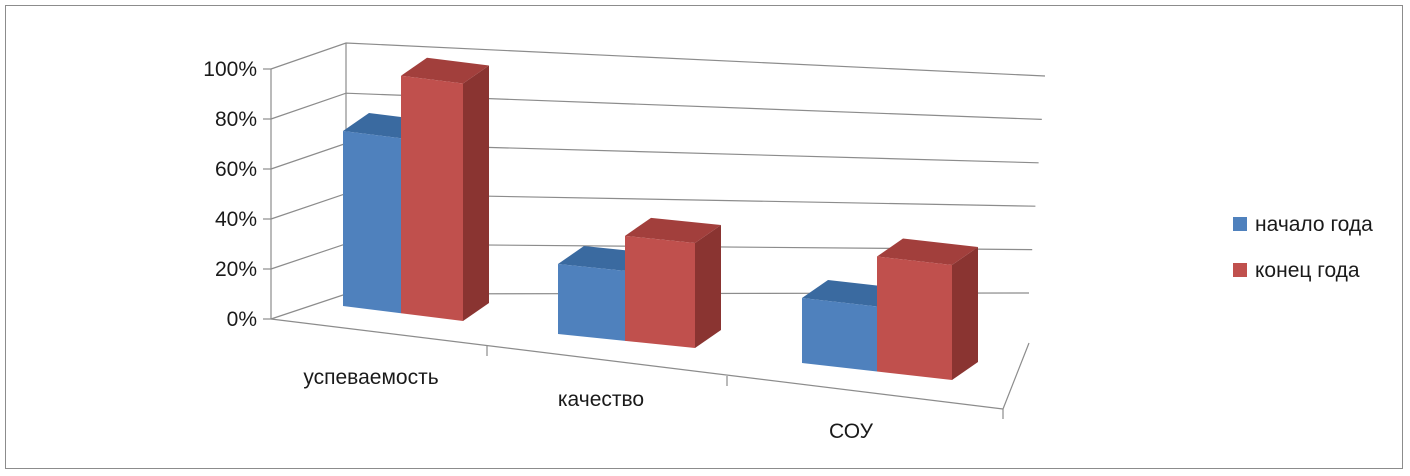  What do you see at coordinates (242, 319) in the screenshot?
I see `y-tick-label: 0%` at bounding box center [242, 319].